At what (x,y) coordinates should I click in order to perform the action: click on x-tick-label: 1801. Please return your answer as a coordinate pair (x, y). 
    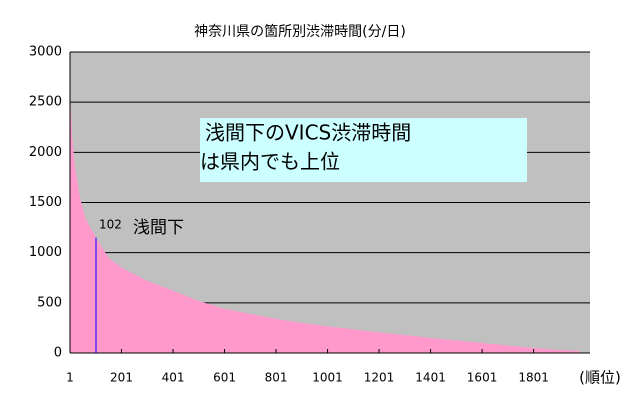
    Looking at the image, I should click on (533, 378).